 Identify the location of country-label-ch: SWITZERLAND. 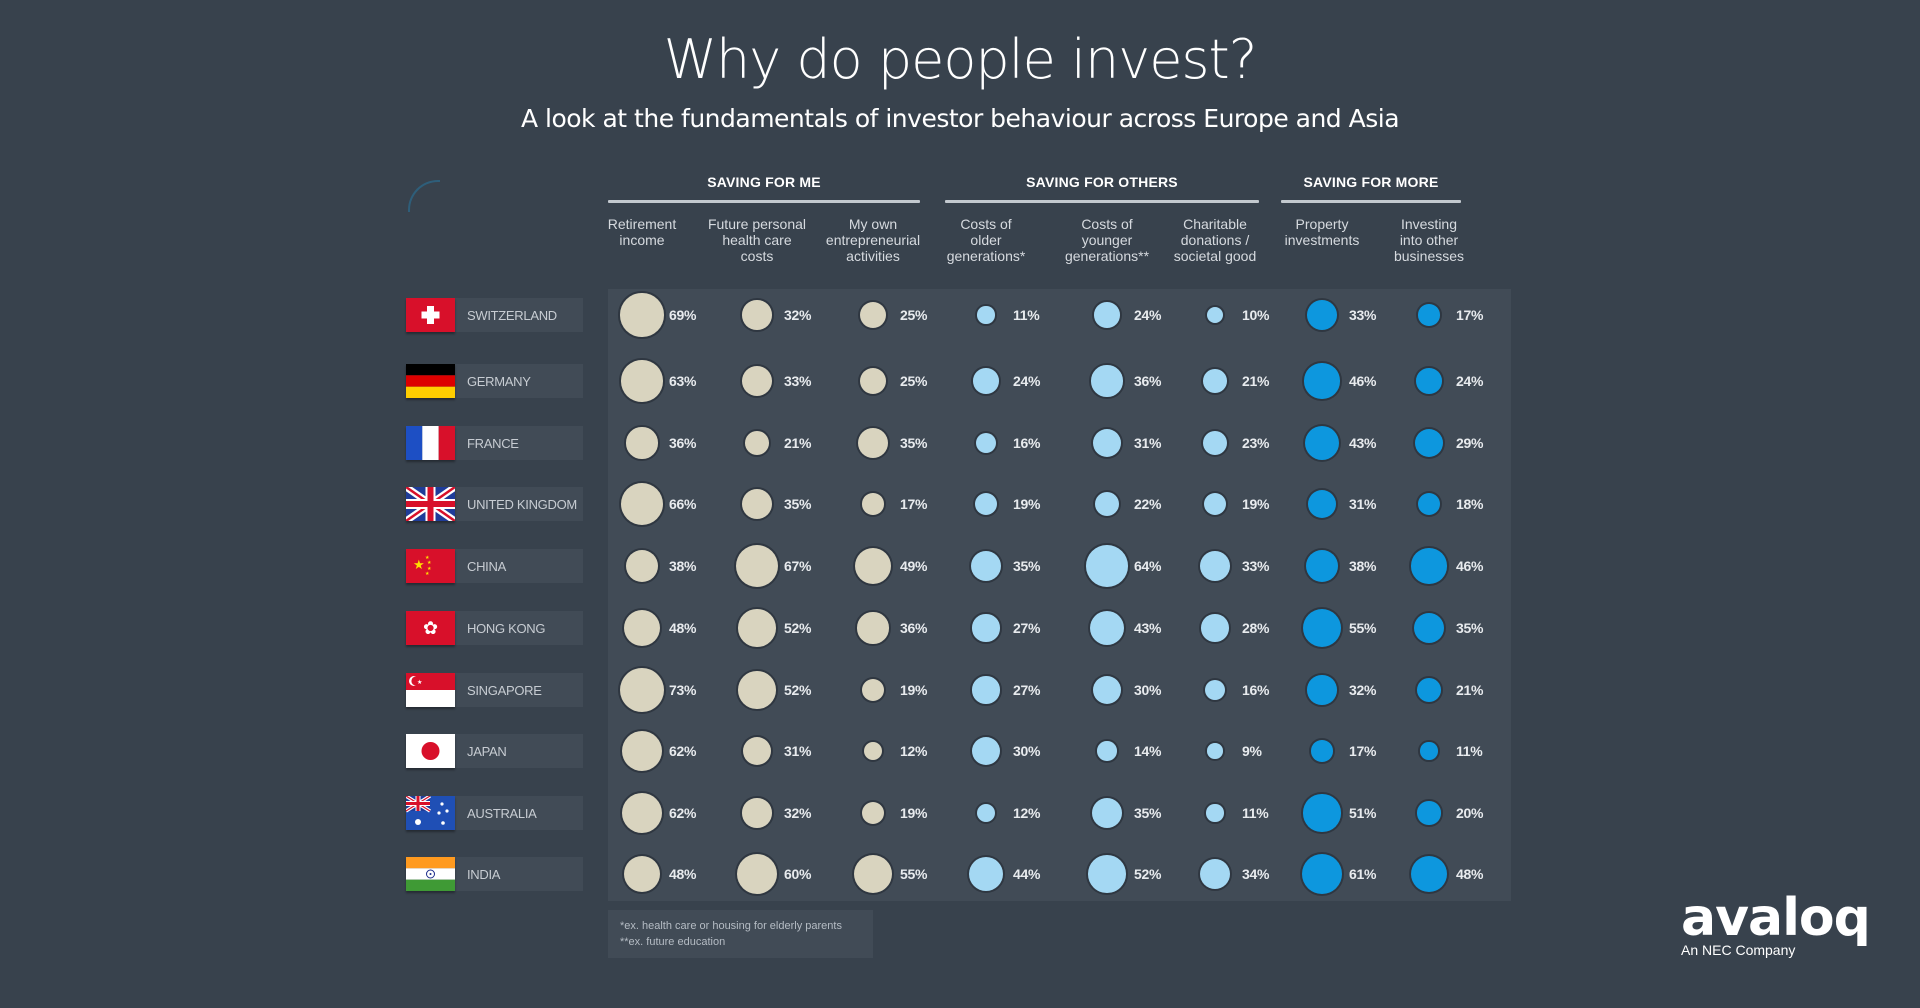
(494, 315).